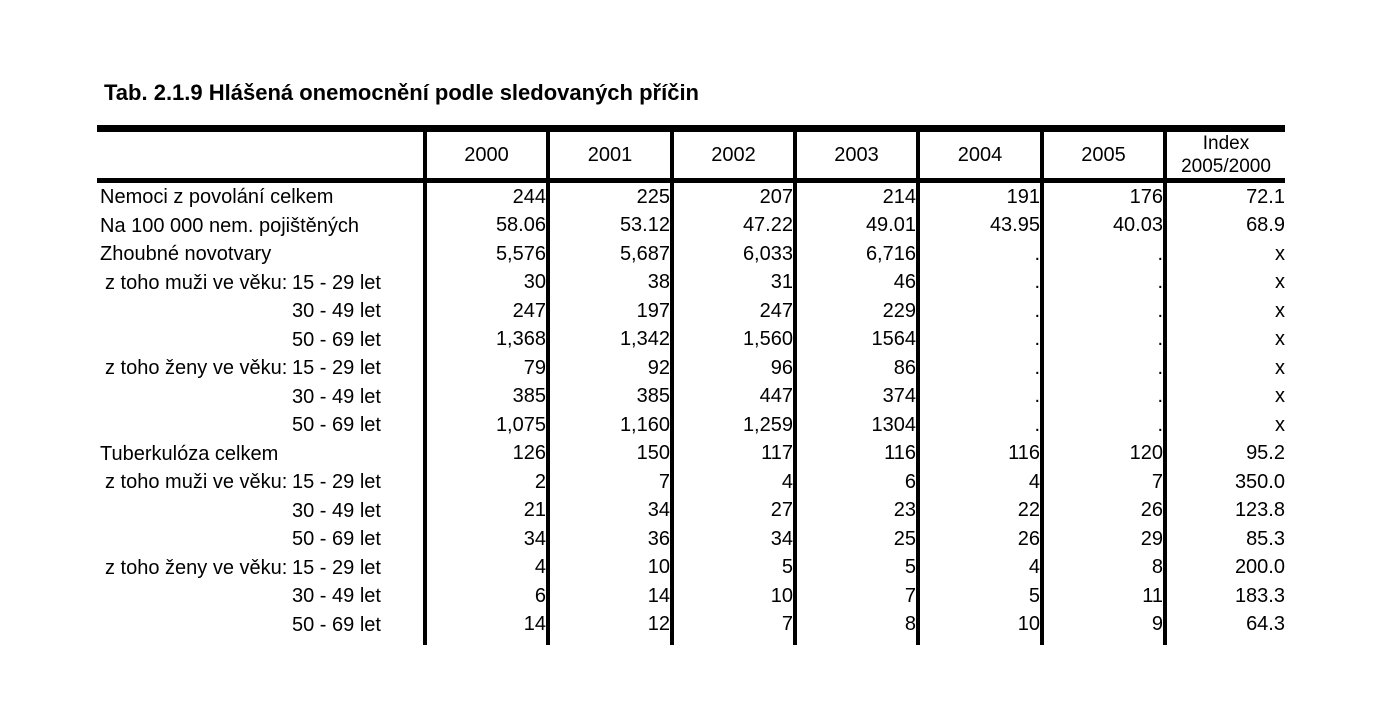 The image size is (1384, 726). What do you see at coordinates (857, 339) in the screenshot?
I see `cell-2003: 1564` at bounding box center [857, 339].